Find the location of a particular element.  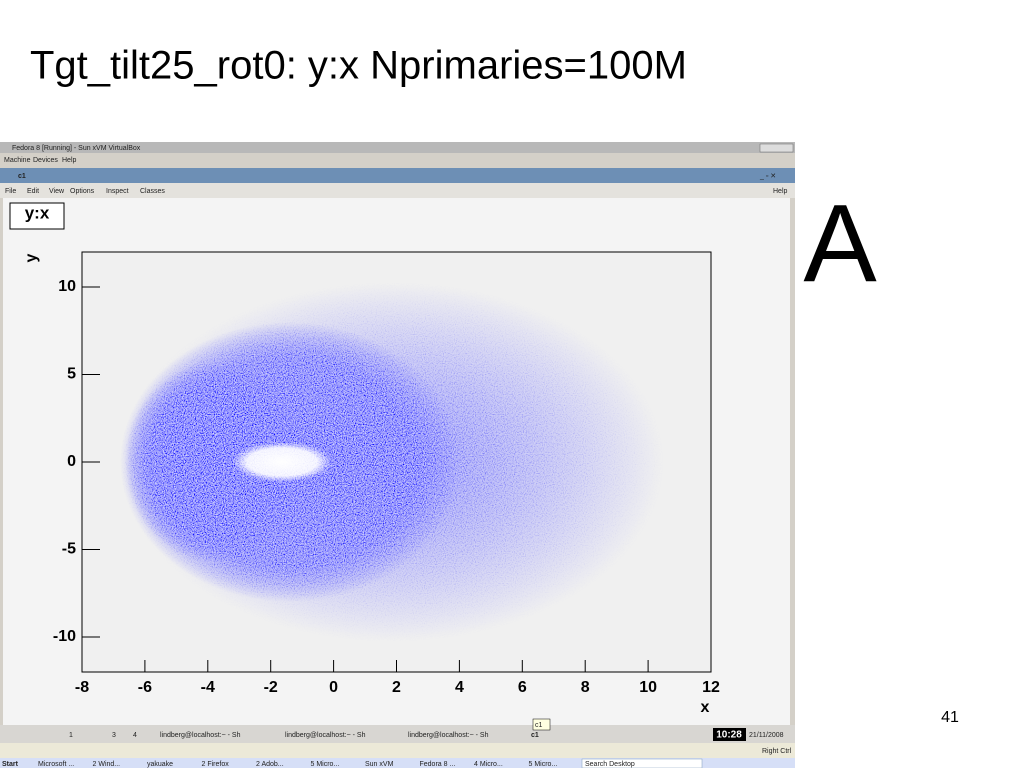

x-tick-label: 4 is located at coordinates (459, 687).